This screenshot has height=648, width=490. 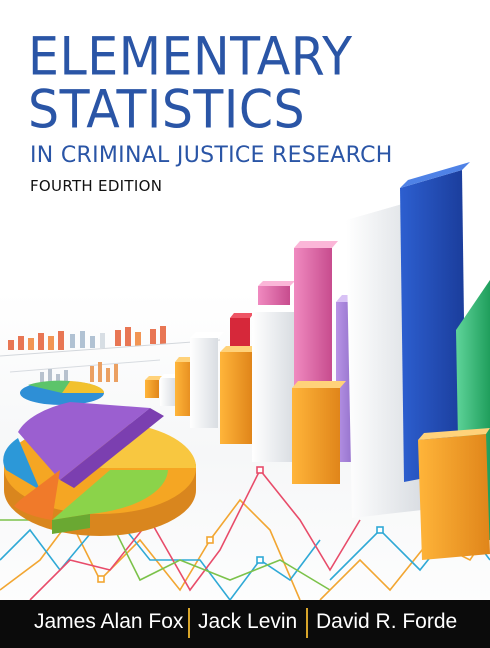 What do you see at coordinates (100, 469) in the screenshot?
I see `3d-pie-chart` at bounding box center [100, 469].